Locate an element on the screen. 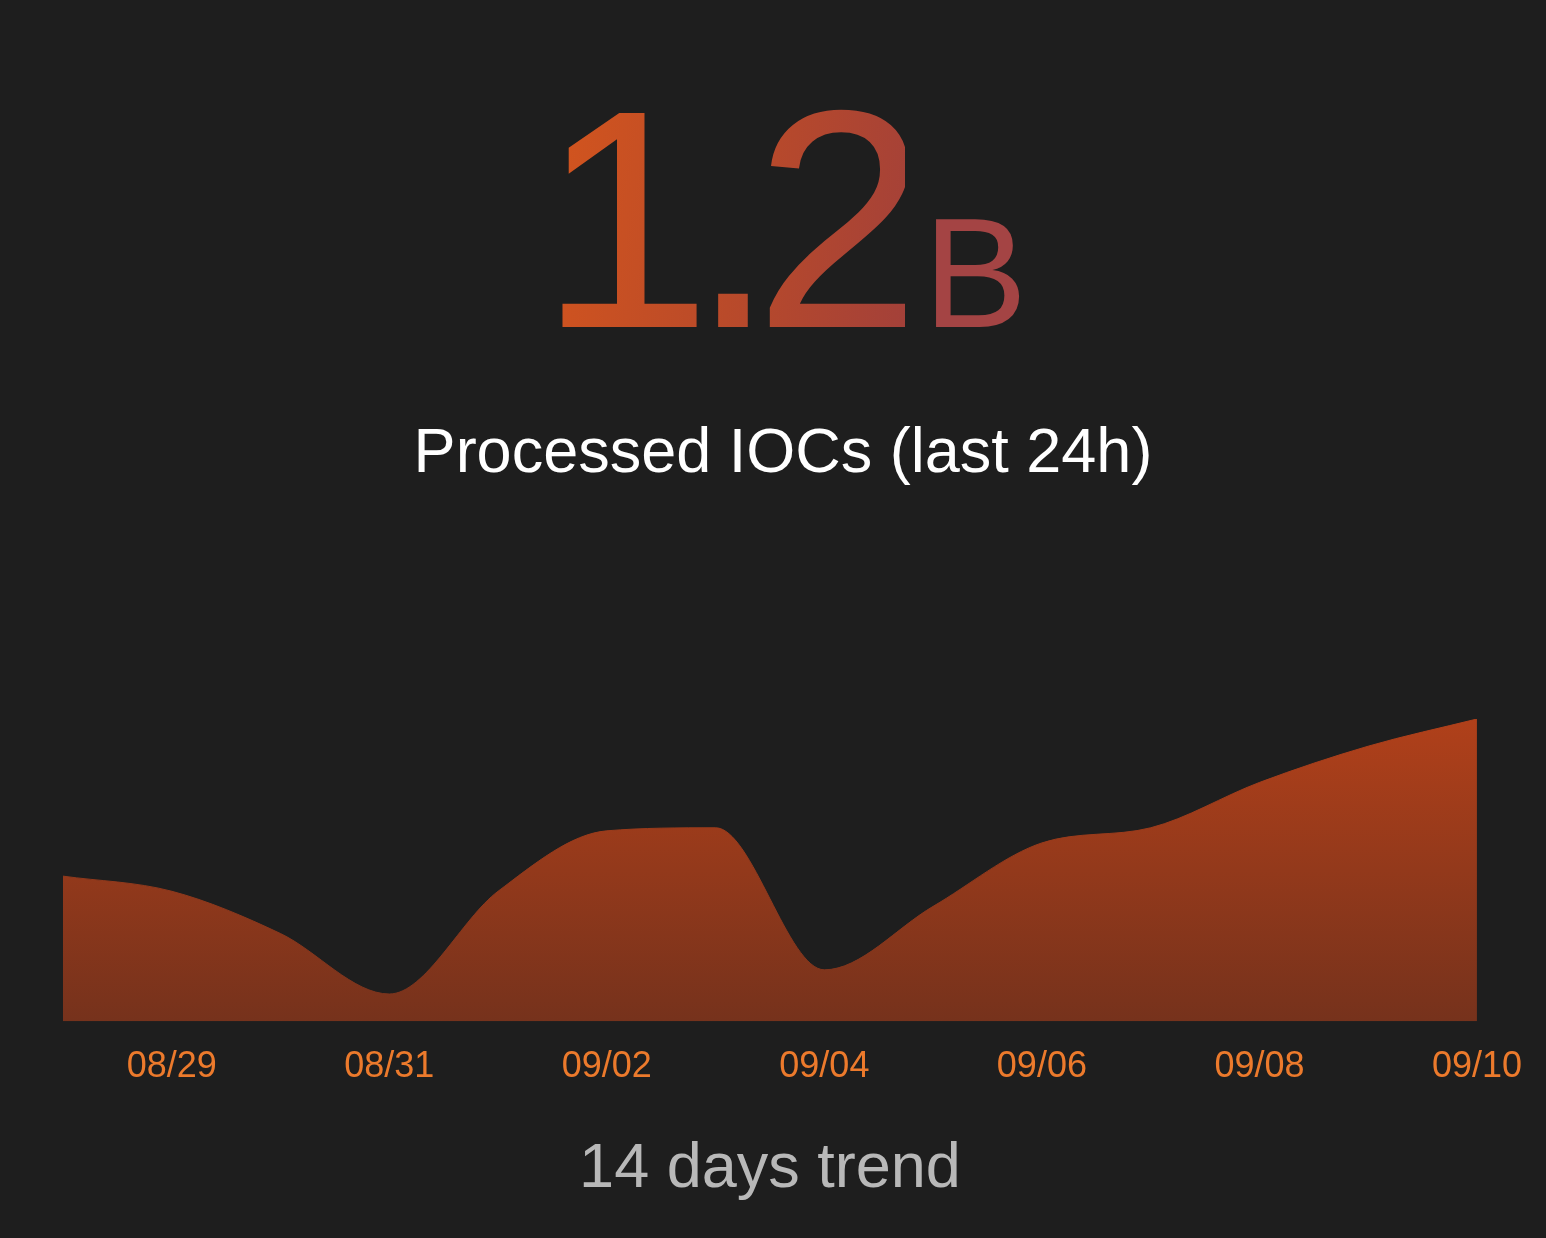 This screenshot has width=1546, height=1238. x-tick-label: 08/31 is located at coordinates (389, 1064).